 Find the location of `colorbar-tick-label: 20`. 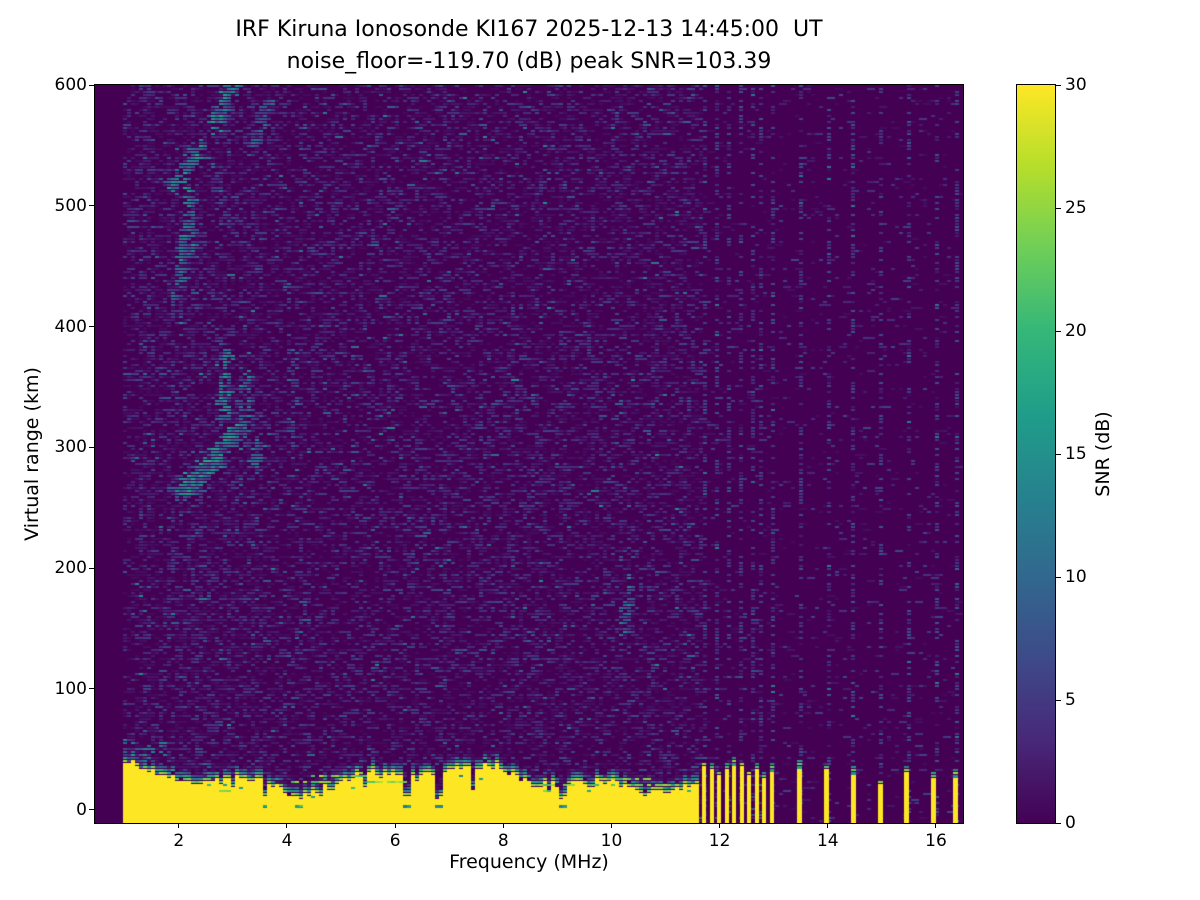

colorbar-tick-label: 20 is located at coordinates (1076, 331).